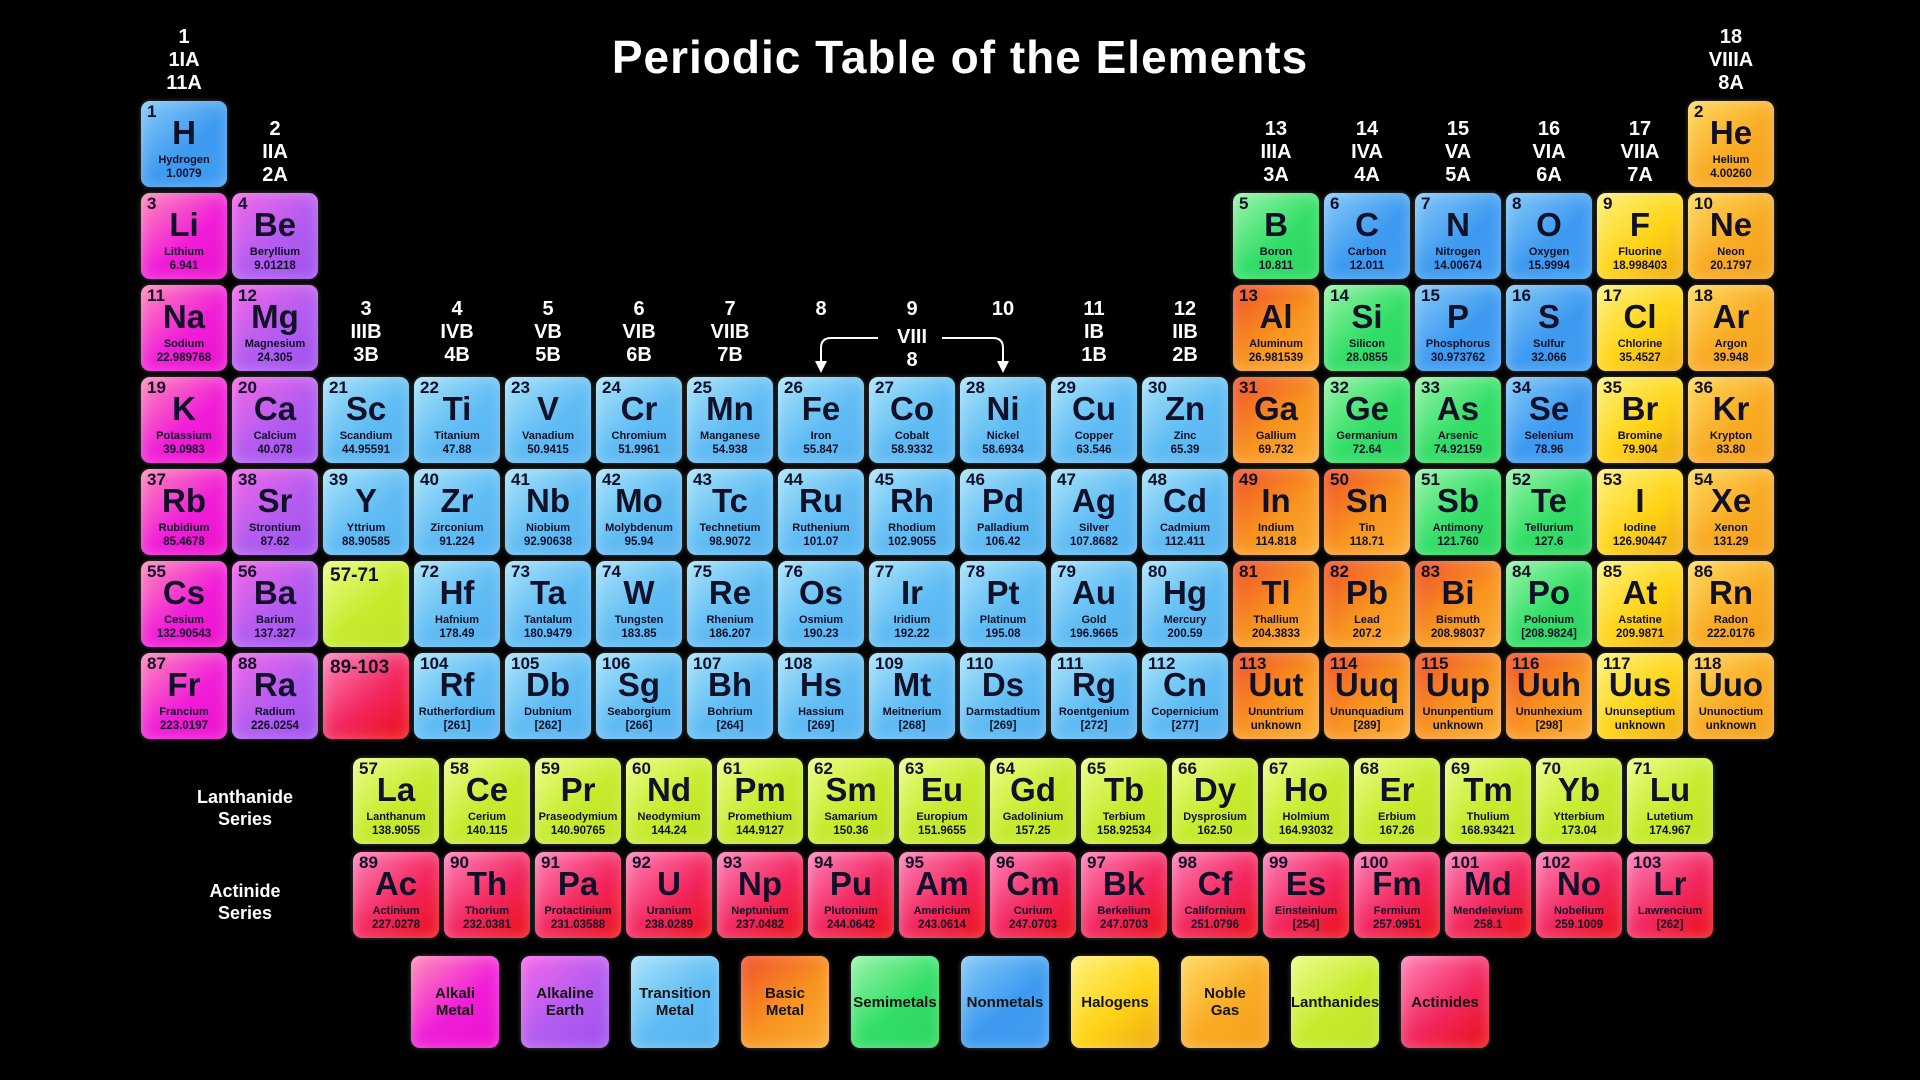 This screenshot has width=1920, height=1080. What do you see at coordinates (1458, 604) in the screenshot?
I see `element-tile-bi: 83 Bi Bismuth 208.98037` at bounding box center [1458, 604].